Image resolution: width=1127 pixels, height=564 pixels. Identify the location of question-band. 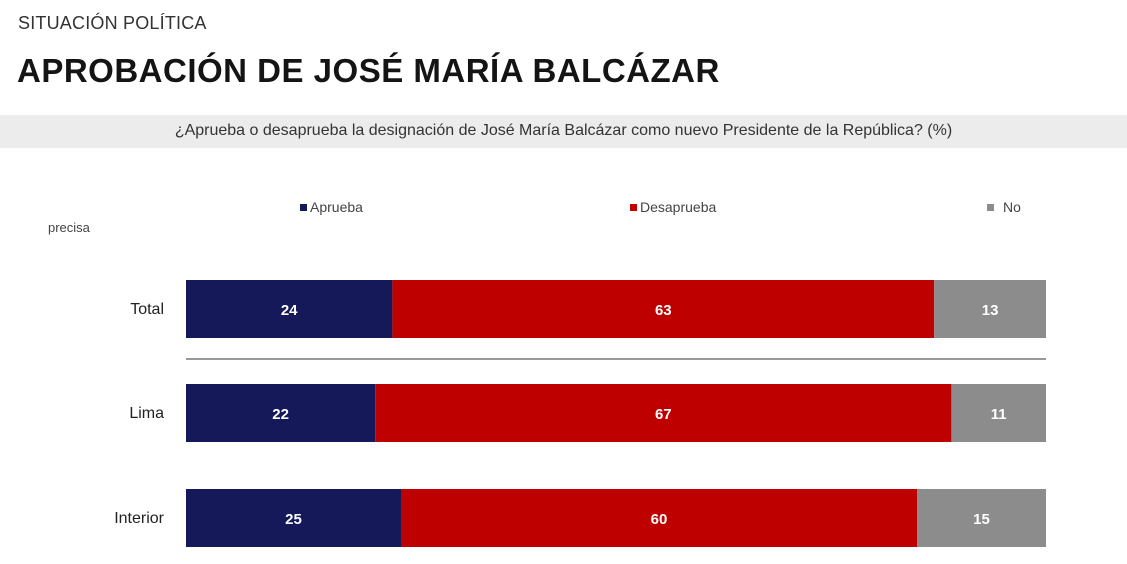
(563, 131).